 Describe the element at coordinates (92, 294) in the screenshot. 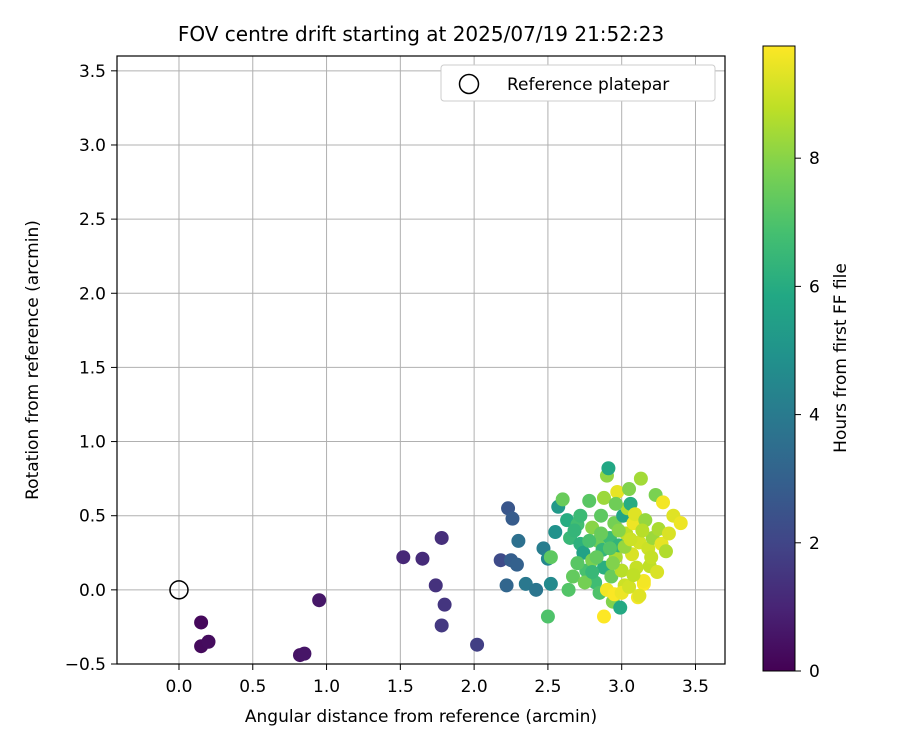

I see `y-tick-label: 2.0` at that location.